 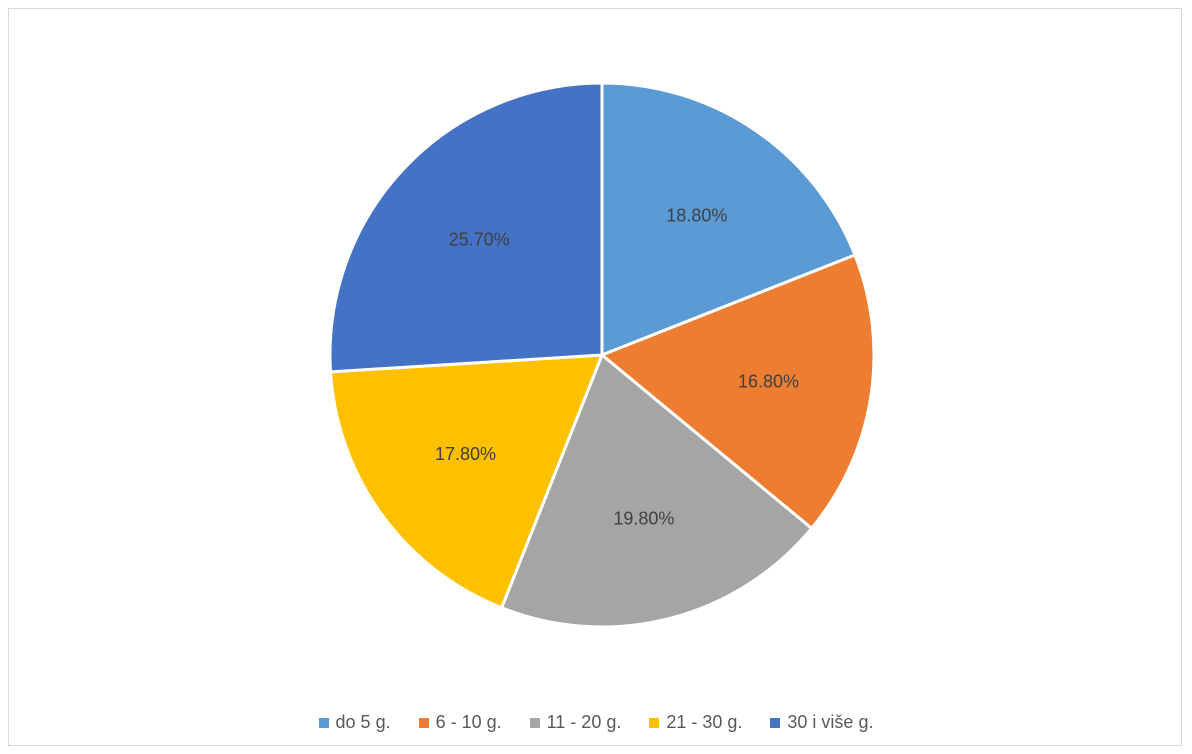 I want to click on data-label-3: 19.80%, so click(x=643, y=518).